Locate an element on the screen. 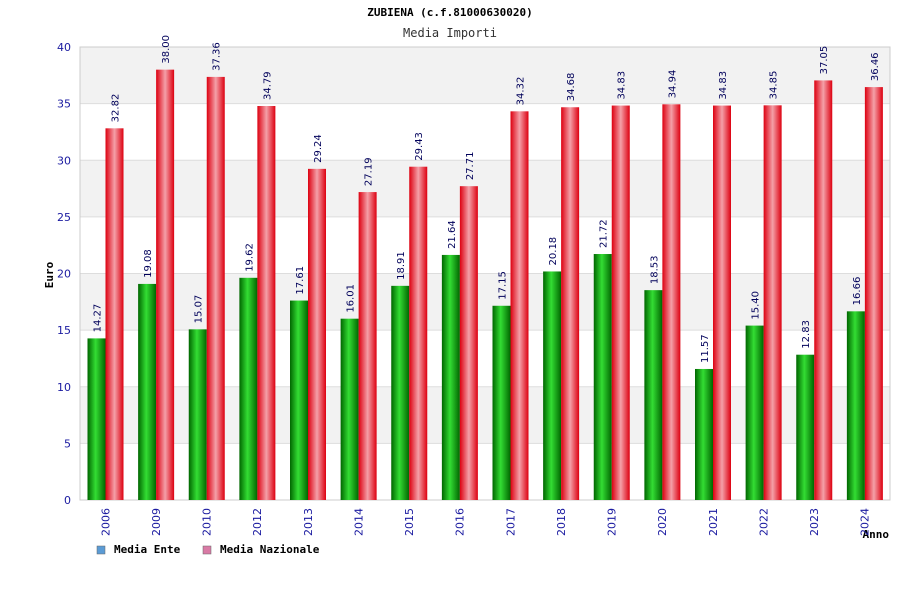 This screenshot has height=600, width=900. data-label: 16.66 is located at coordinates (857, 291).